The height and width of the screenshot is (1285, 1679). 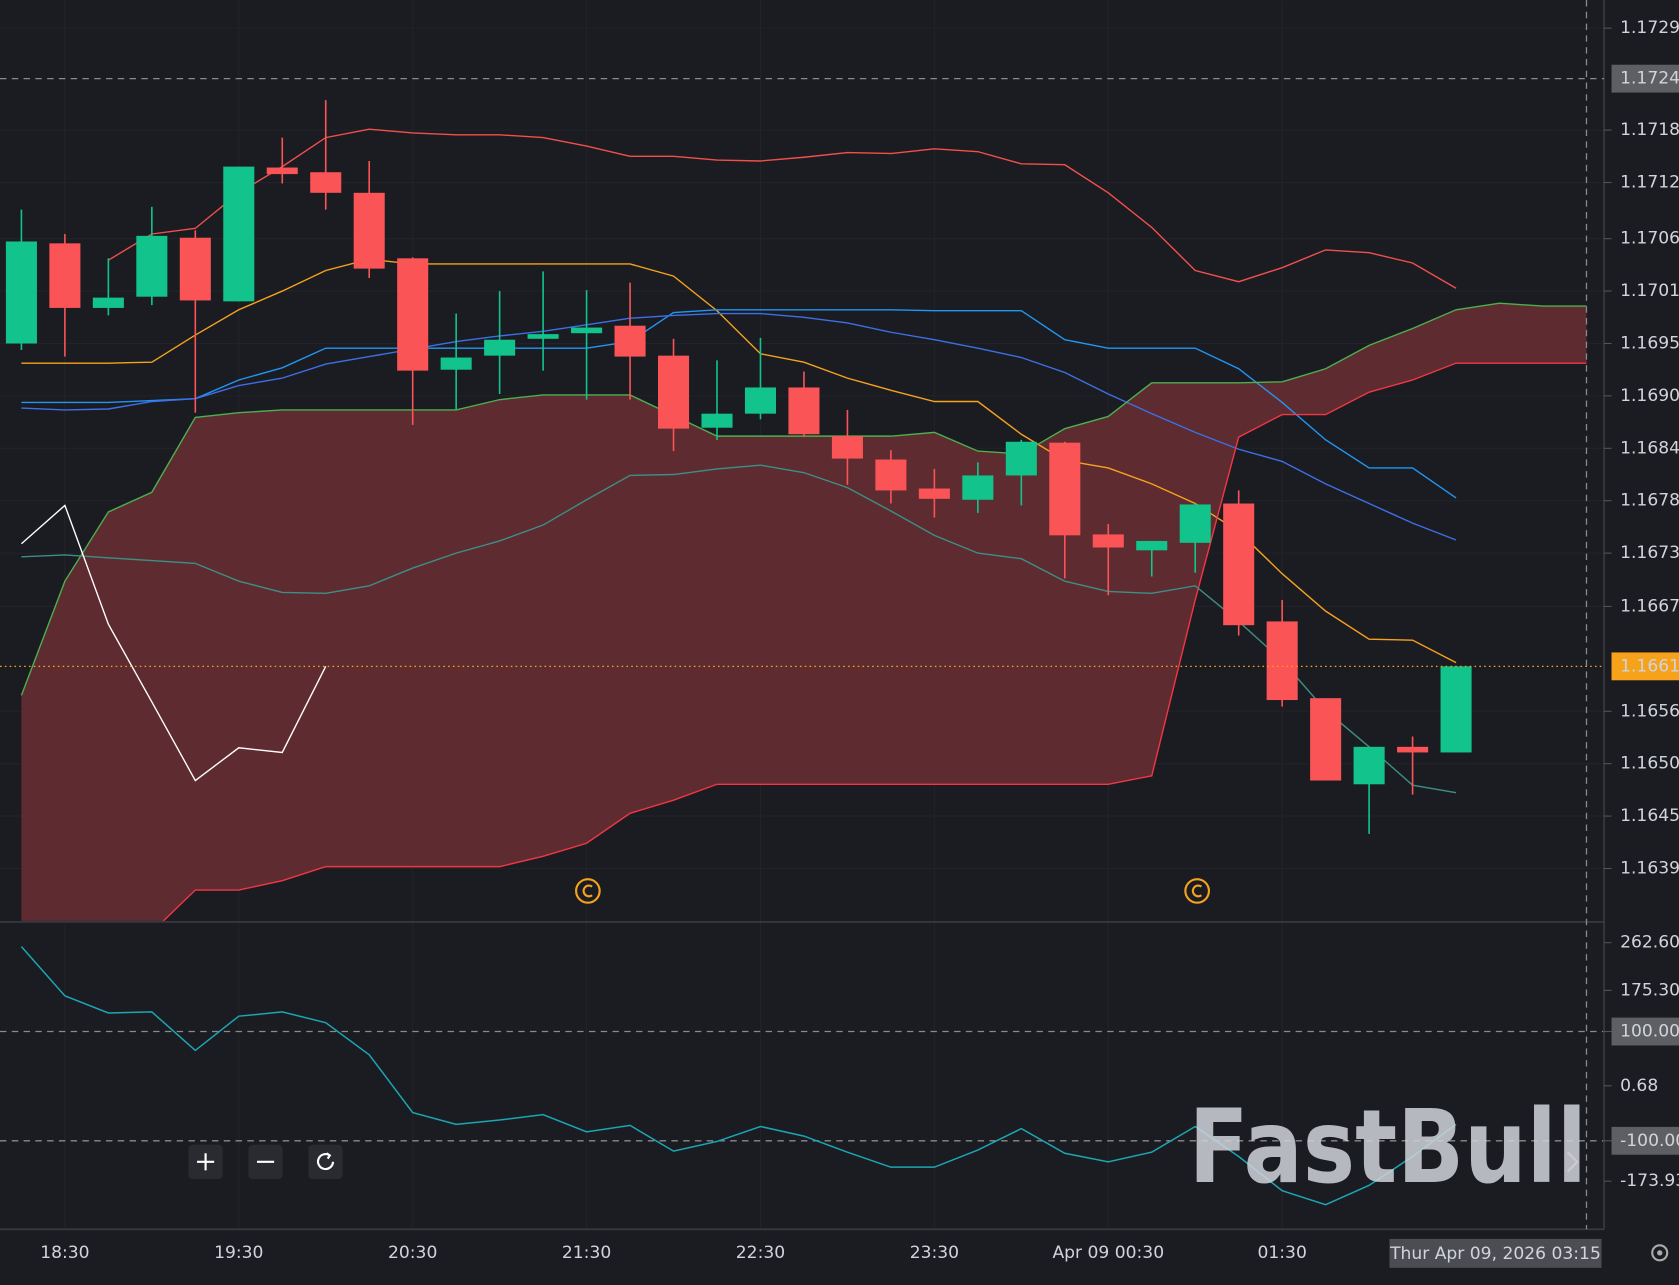 What do you see at coordinates (1649, 553) in the screenshot?
I see `y-tick-label: 1.16733` at bounding box center [1649, 553].